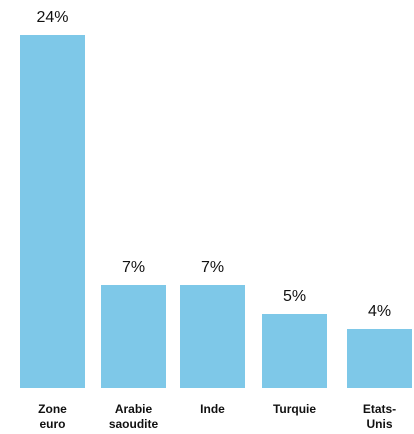  I want to click on category-label: Inde, so click(212, 409).